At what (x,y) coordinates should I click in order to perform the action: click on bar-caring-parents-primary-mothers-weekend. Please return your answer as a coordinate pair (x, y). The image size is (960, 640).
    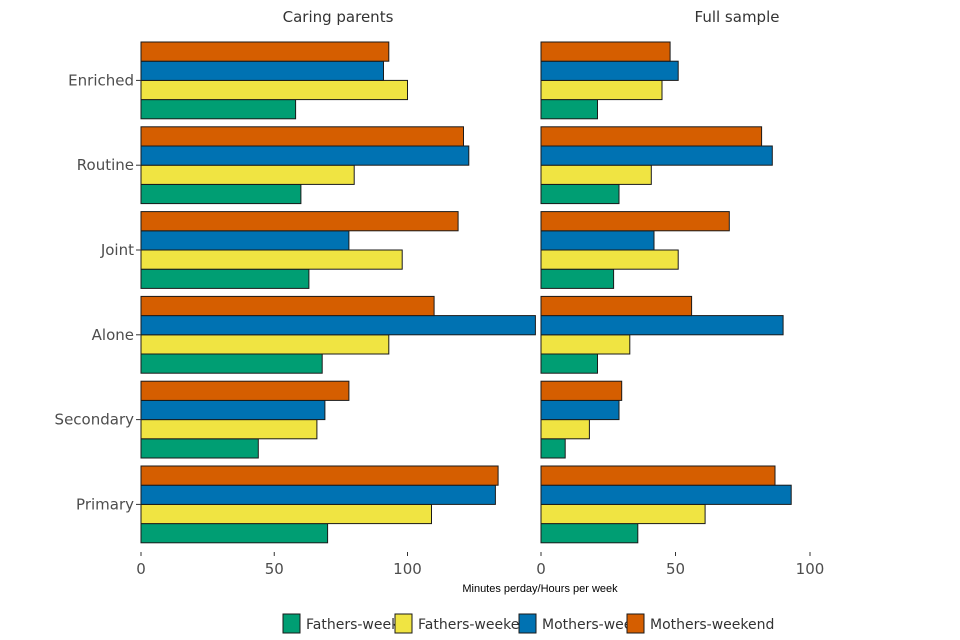
    Looking at the image, I should click on (319, 475).